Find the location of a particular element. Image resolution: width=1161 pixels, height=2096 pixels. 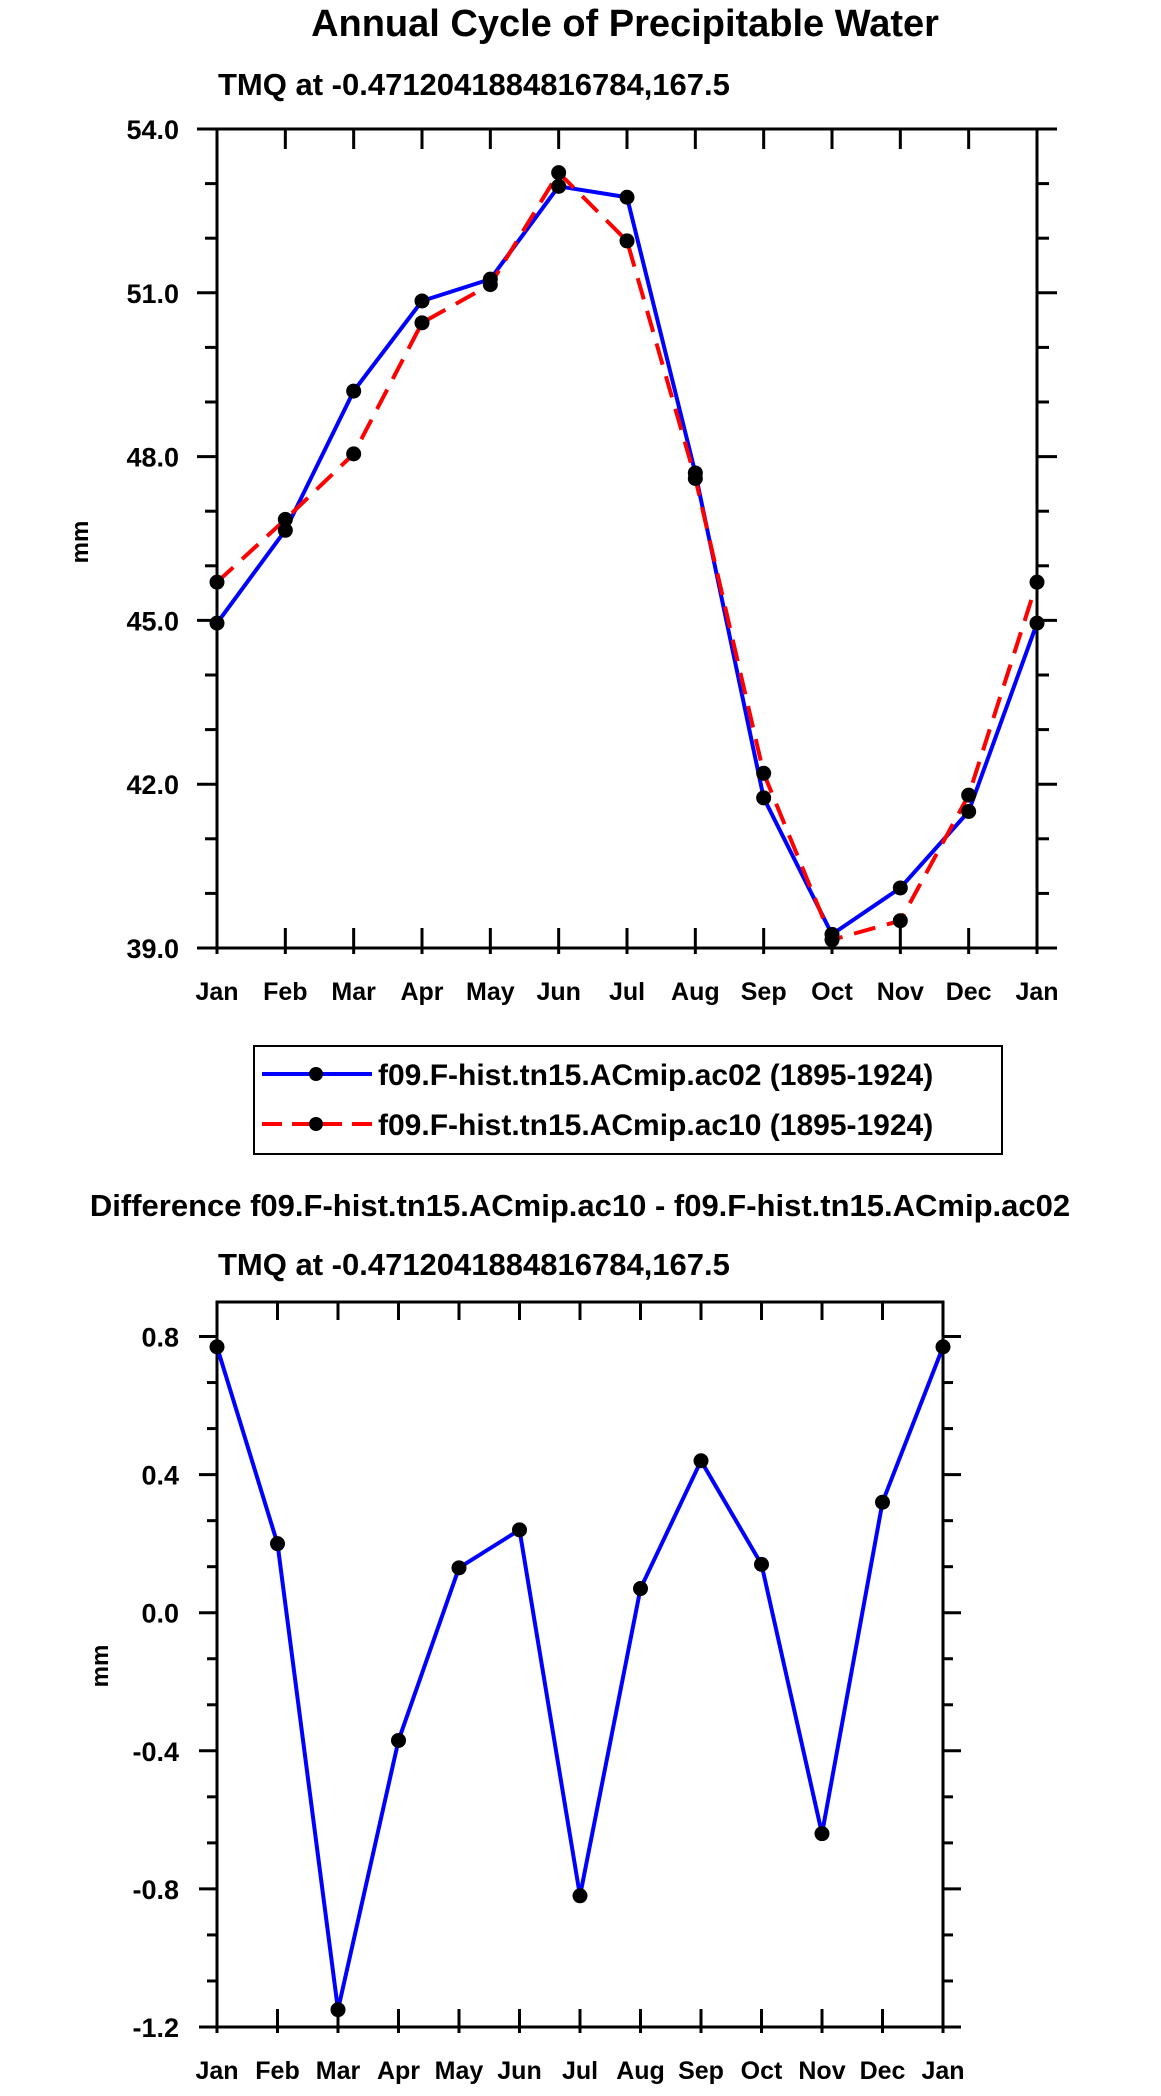

y-tick-label: 39.0 is located at coordinates (152, 949).